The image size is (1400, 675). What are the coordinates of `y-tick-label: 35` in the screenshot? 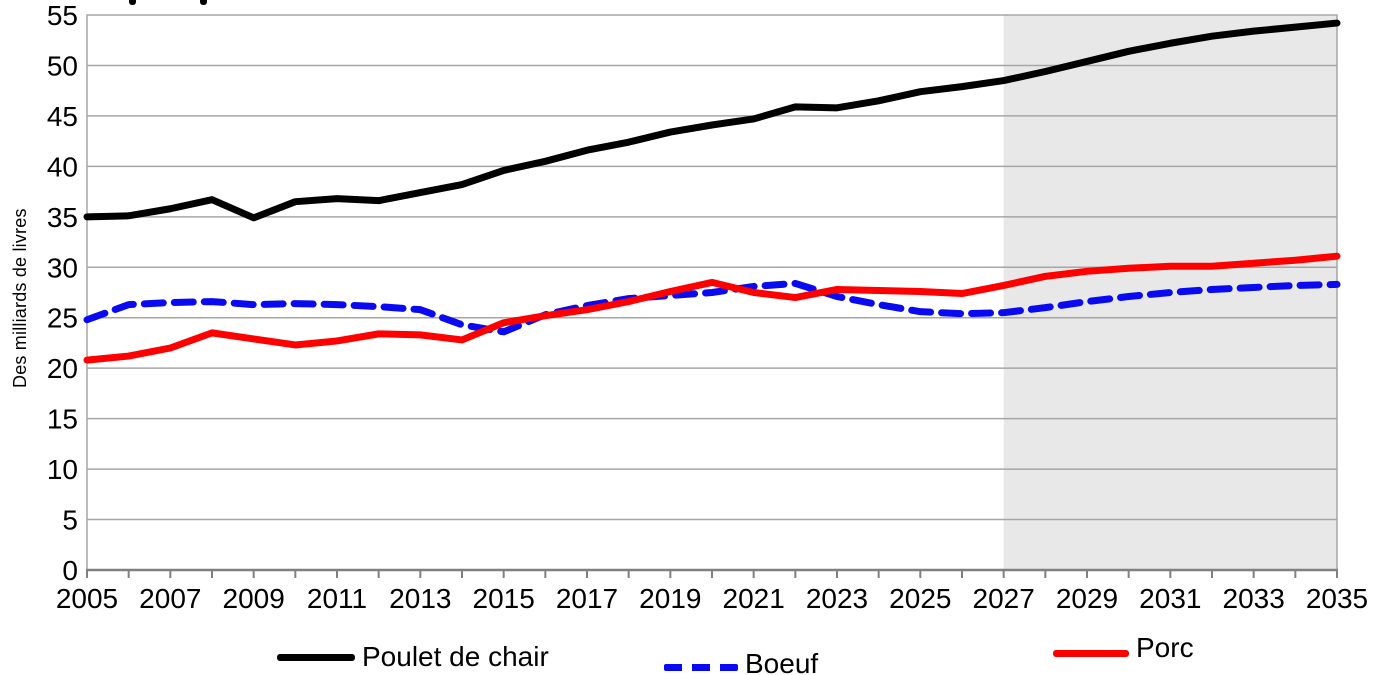 It's located at (62, 217).